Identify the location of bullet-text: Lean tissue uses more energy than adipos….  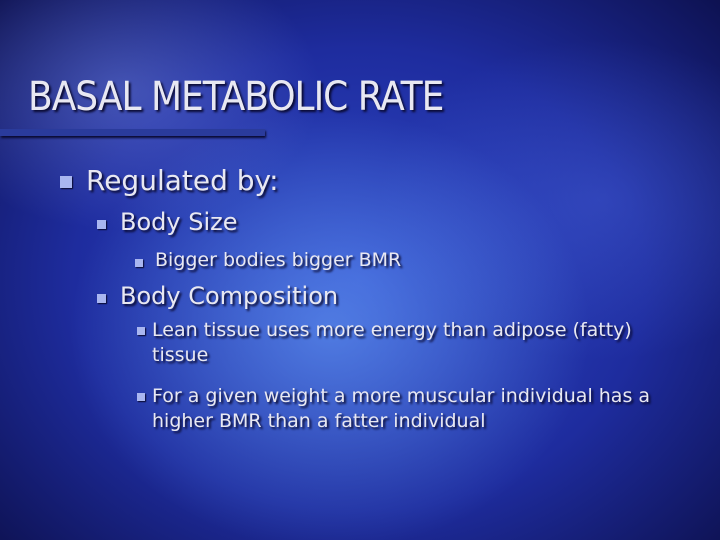
(392, 342).